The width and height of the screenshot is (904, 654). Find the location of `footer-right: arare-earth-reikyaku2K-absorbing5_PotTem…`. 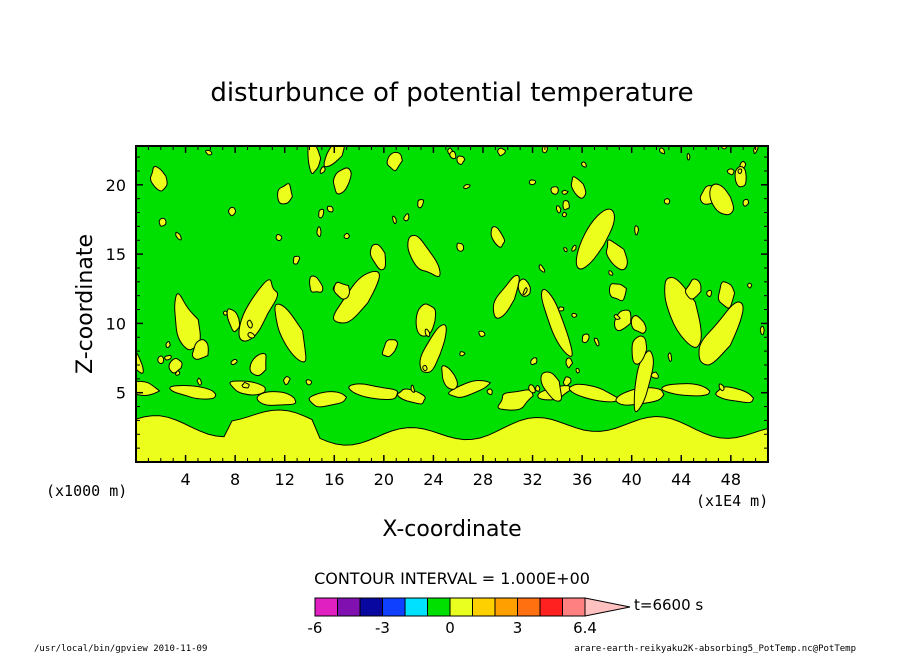

footer-right: arare-earth-reikyaku2K-absorbing5_PotTem… is located at coordinates (715, 649).